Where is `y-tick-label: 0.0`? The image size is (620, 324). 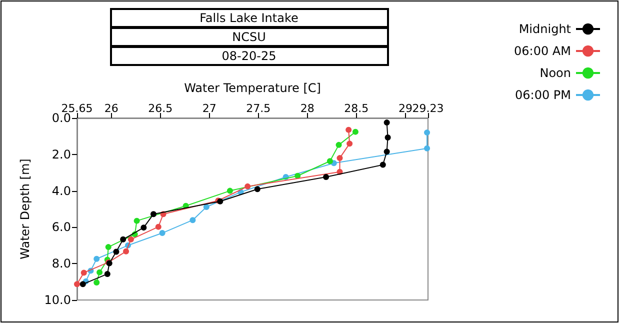 y-tick-label: 0.0 is located at coordinates (61, 118).